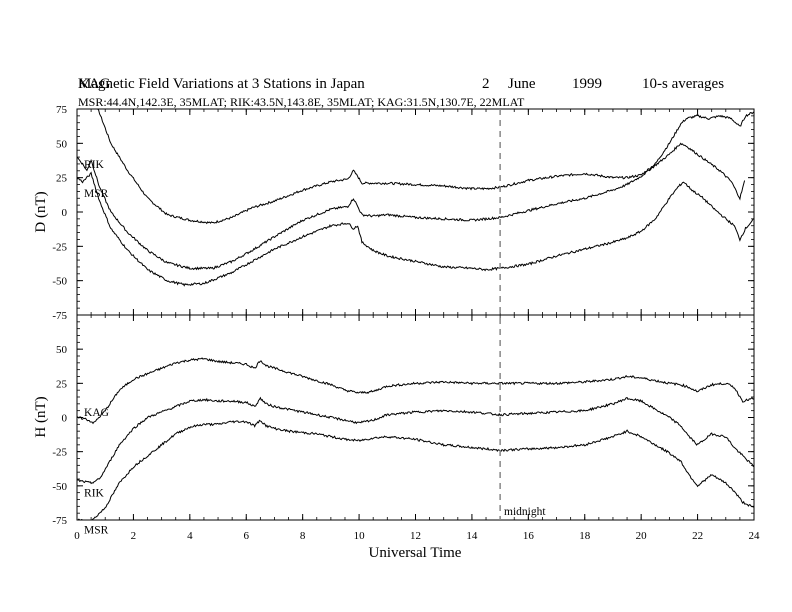 Image resolution: width=792 pixels, height=612 pixels. What do you see at coordinates (642, 536) in the screenshot?
I see `x-tick-label: 20` at bounding box center [642, 536].